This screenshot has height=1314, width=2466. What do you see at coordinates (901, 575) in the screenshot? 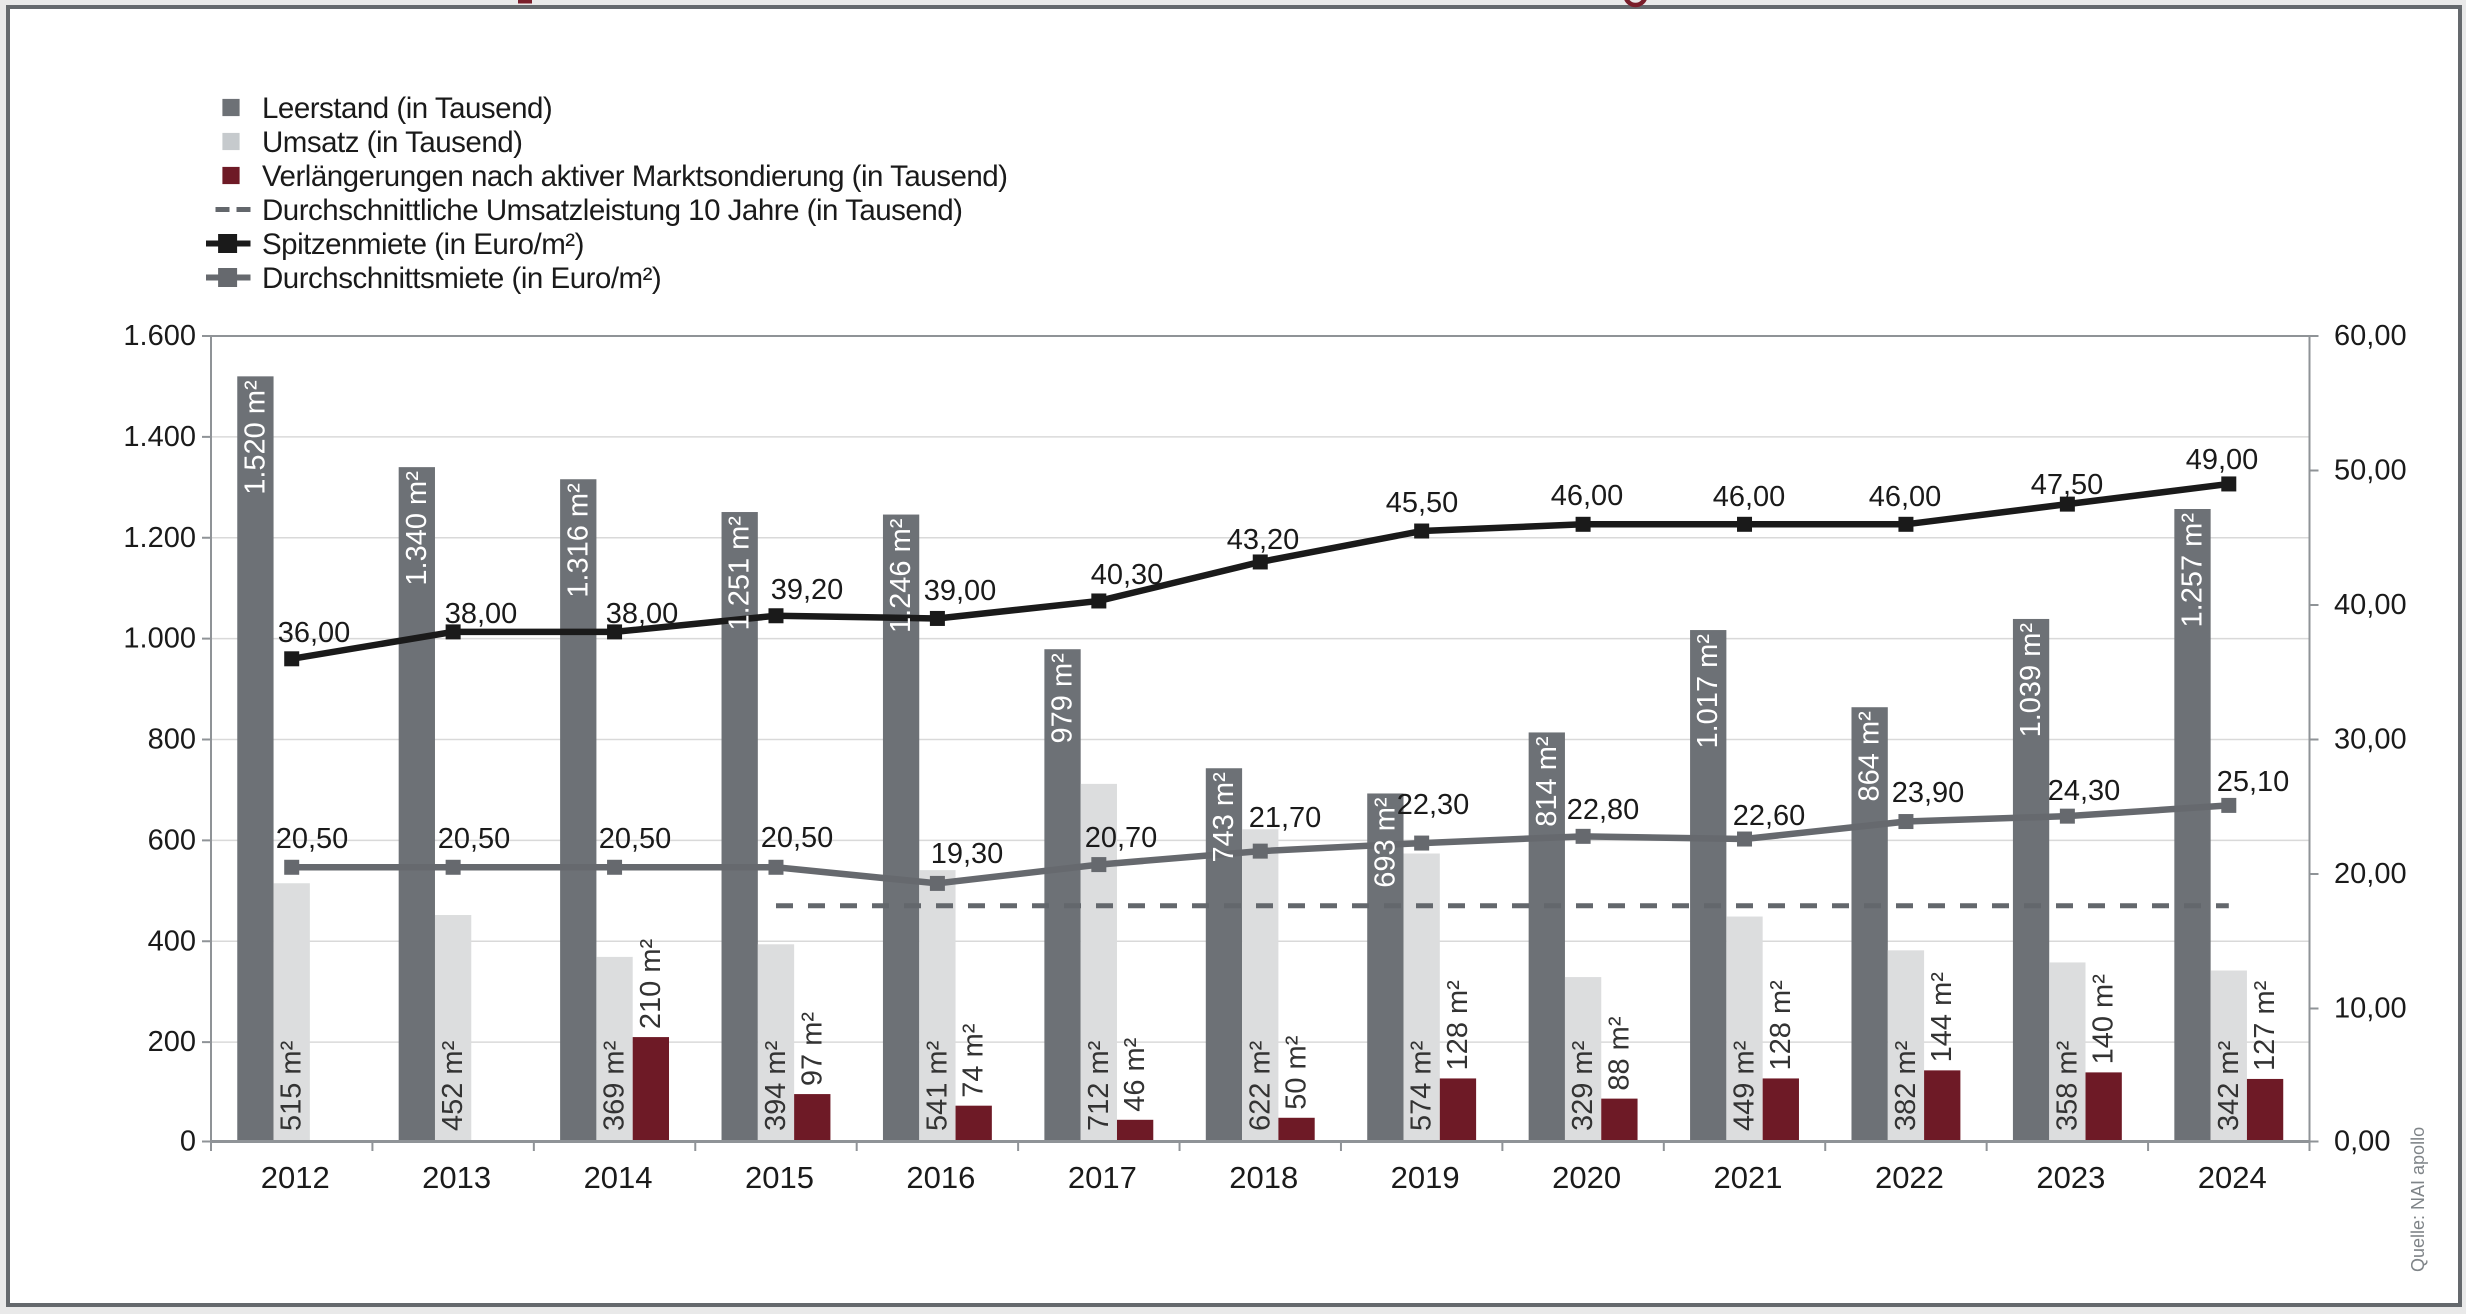
I see `svg-text: 1.246 m²` at bounding box center [901, 575].